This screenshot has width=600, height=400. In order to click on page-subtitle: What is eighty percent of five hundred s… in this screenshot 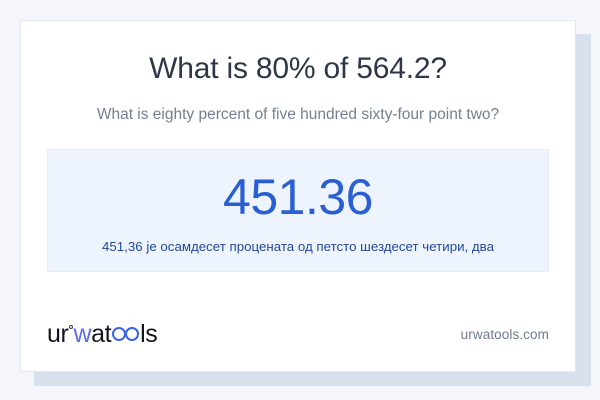, I will do `click(298, 114)`.